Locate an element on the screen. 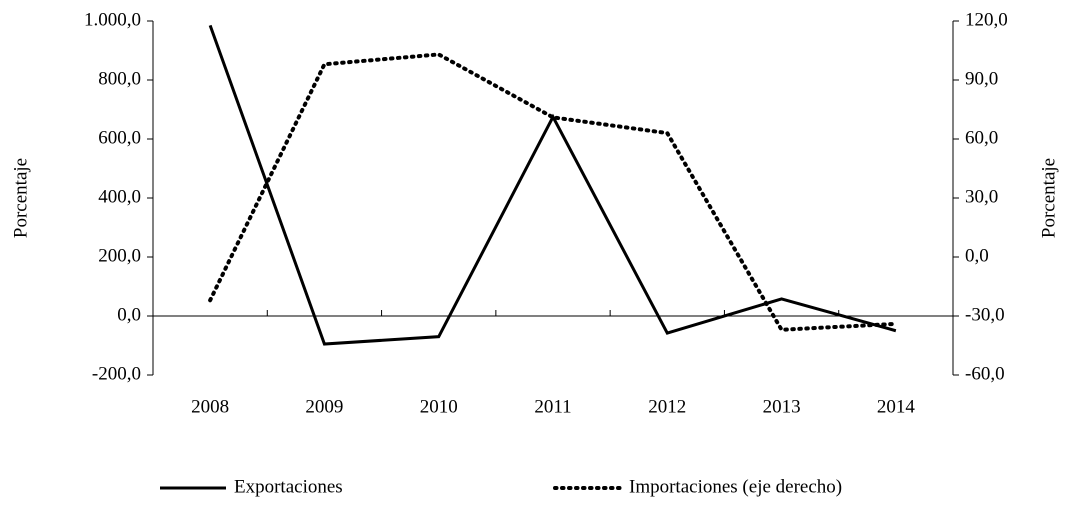 The height and width of the screenshot is (509, 1070). y2-tick-label: -30,0 is located at coordinates (985, 314).